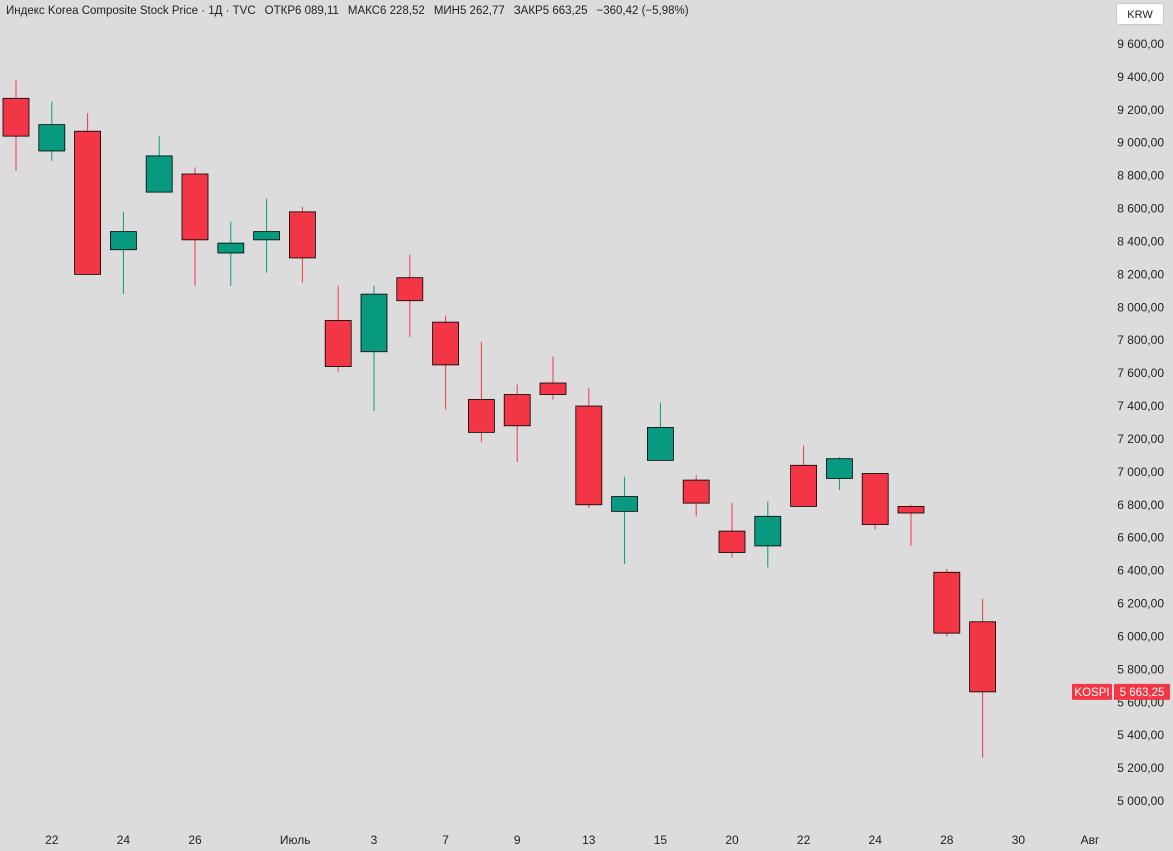 The height and width of the screenshot is (851, 1173). I want to click on y-tick-label: 6 800,00, so click(1140, 505).